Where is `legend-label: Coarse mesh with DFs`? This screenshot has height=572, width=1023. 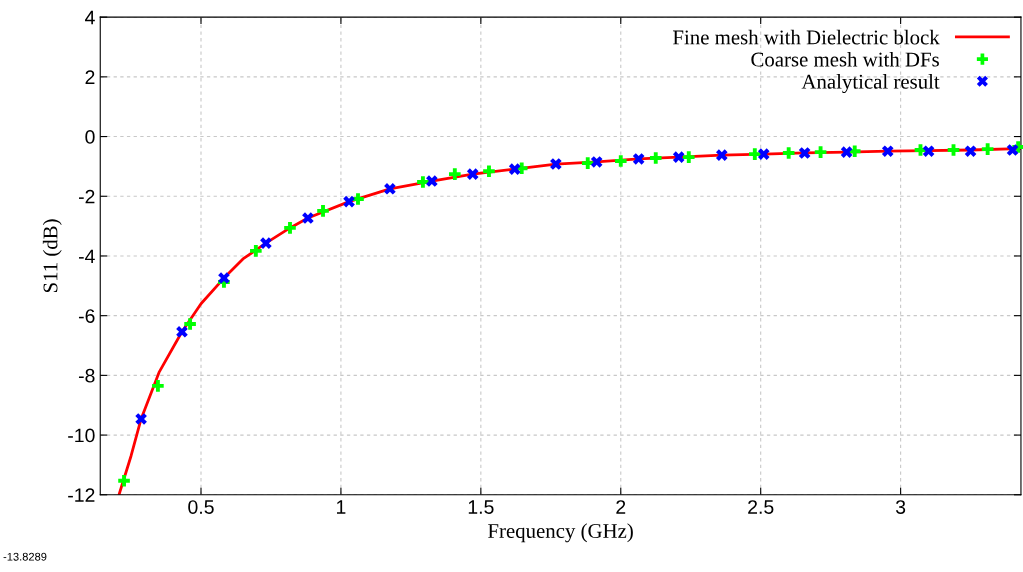
legend-label: Coarse mesh with DFs is located at coordinates (845, 59).